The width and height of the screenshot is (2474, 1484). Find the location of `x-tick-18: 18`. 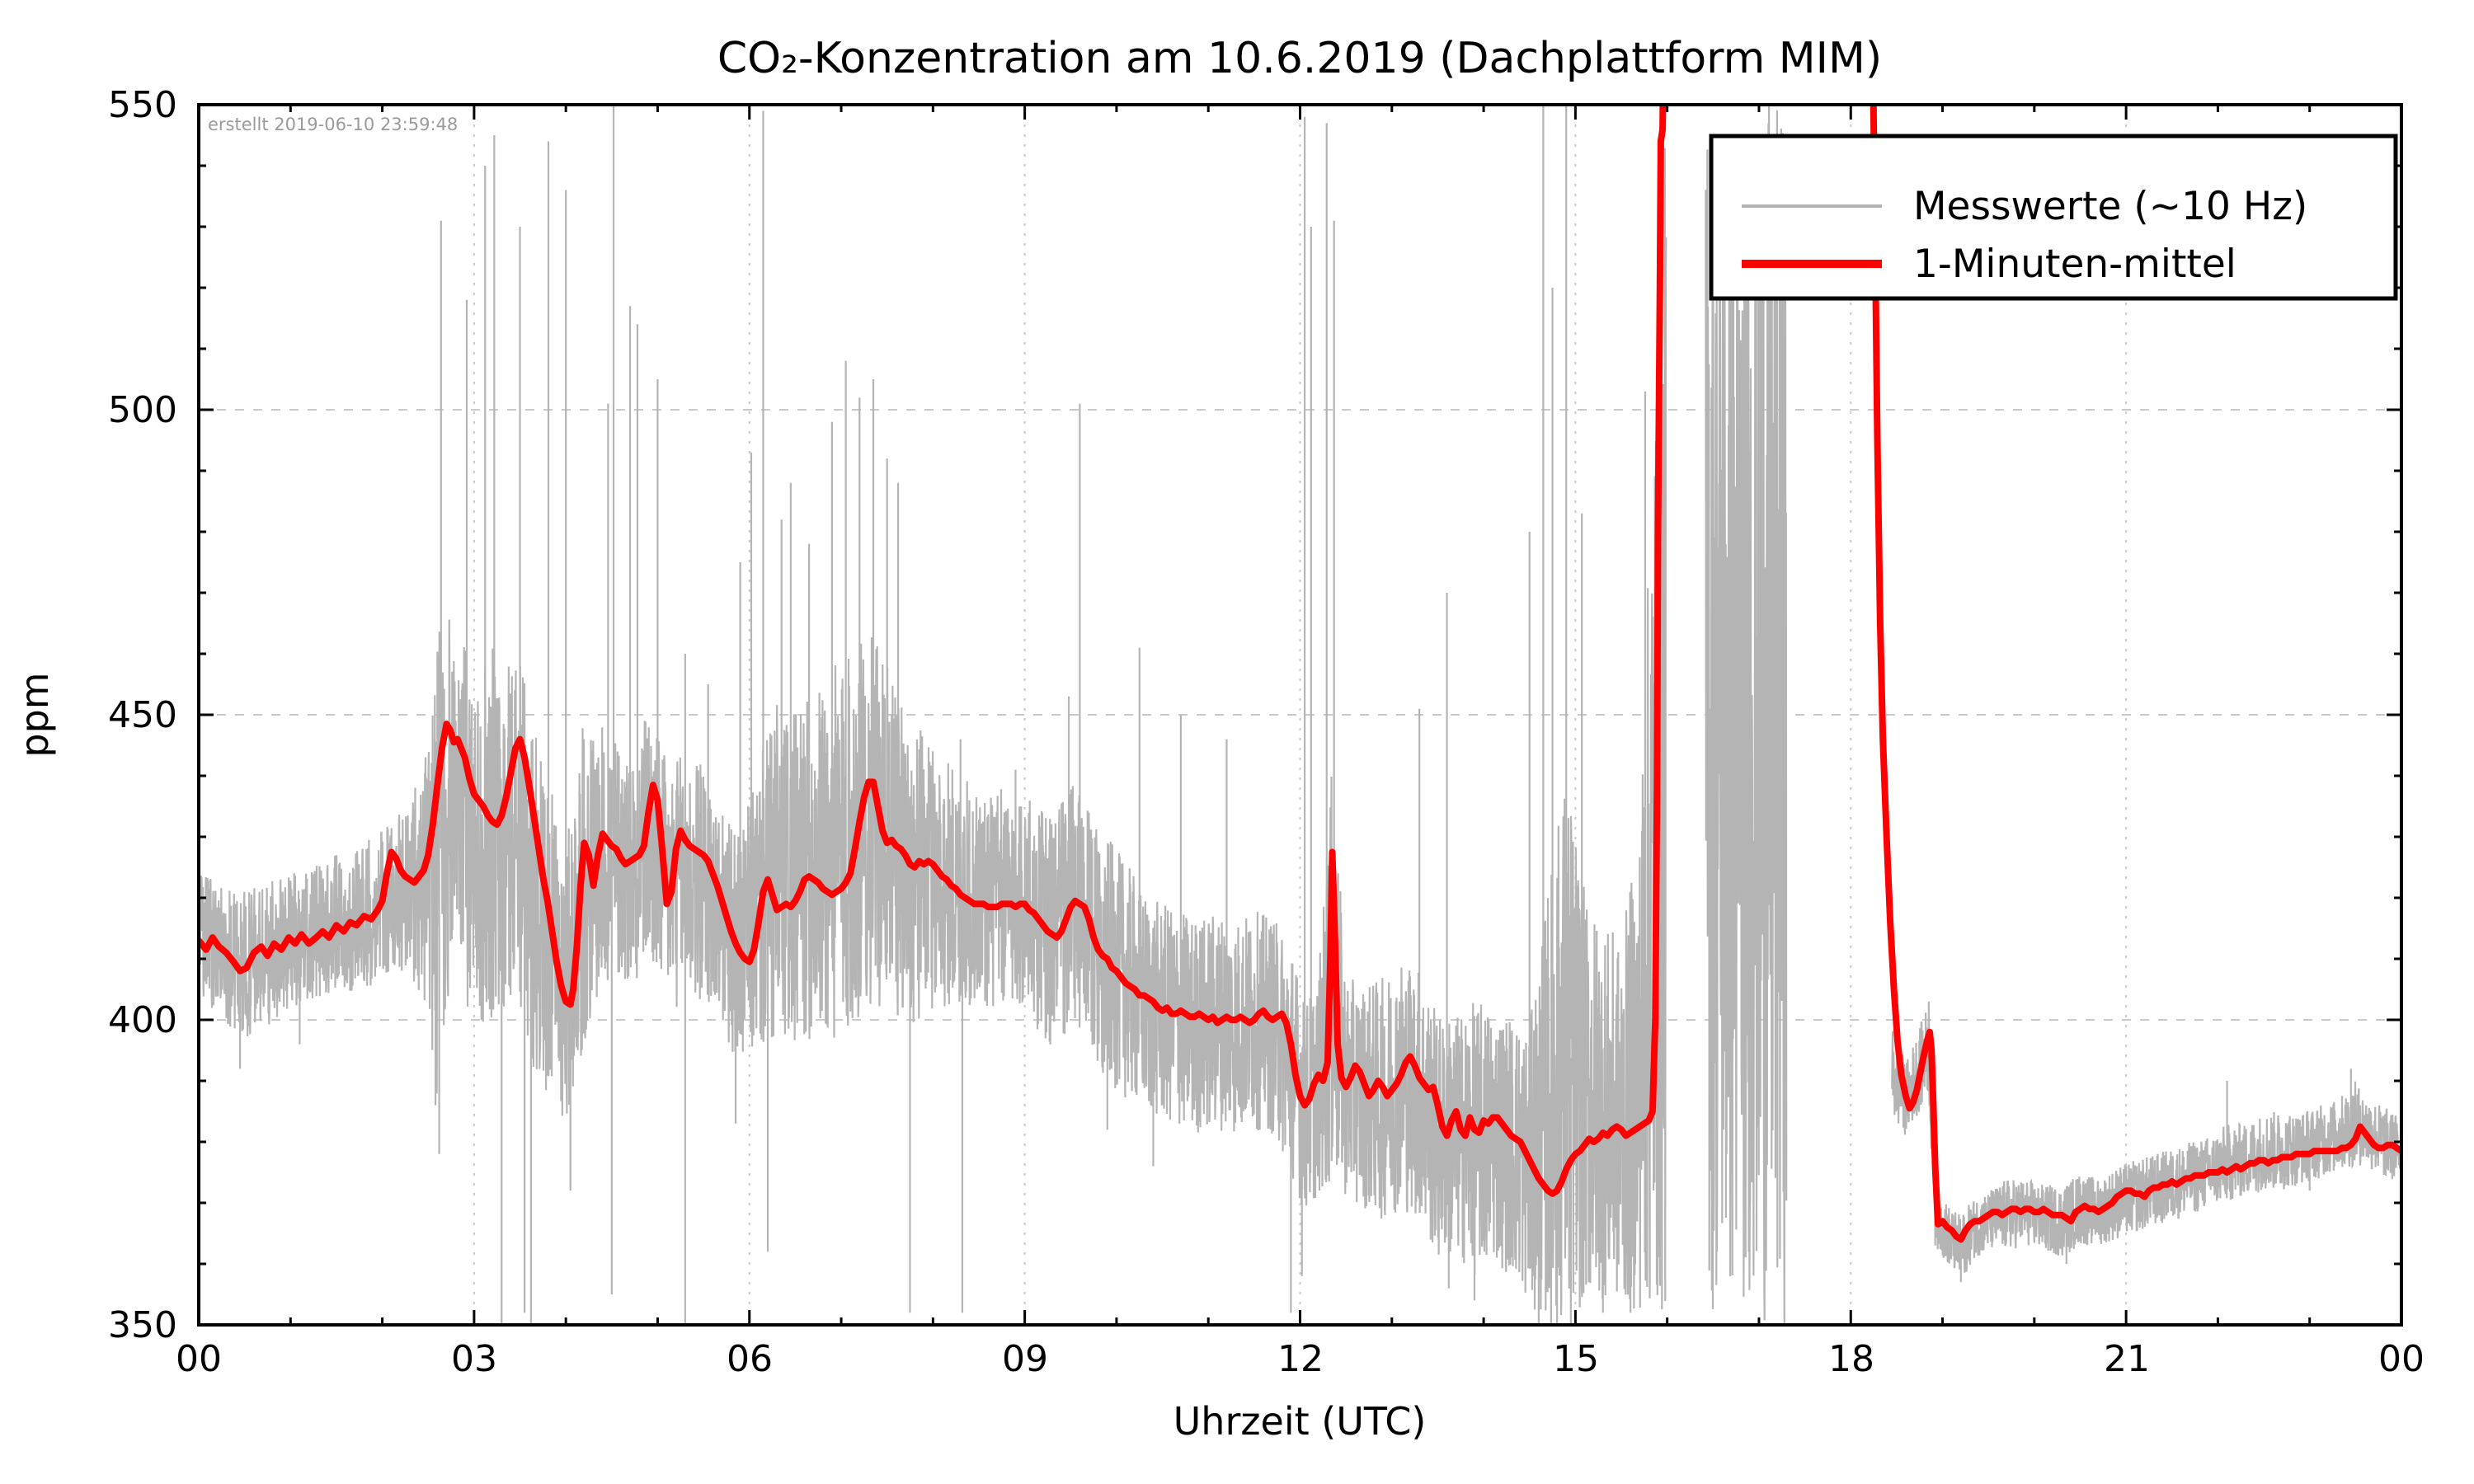

x-tick-18: 18 is located at coordinates (1851, 1359).